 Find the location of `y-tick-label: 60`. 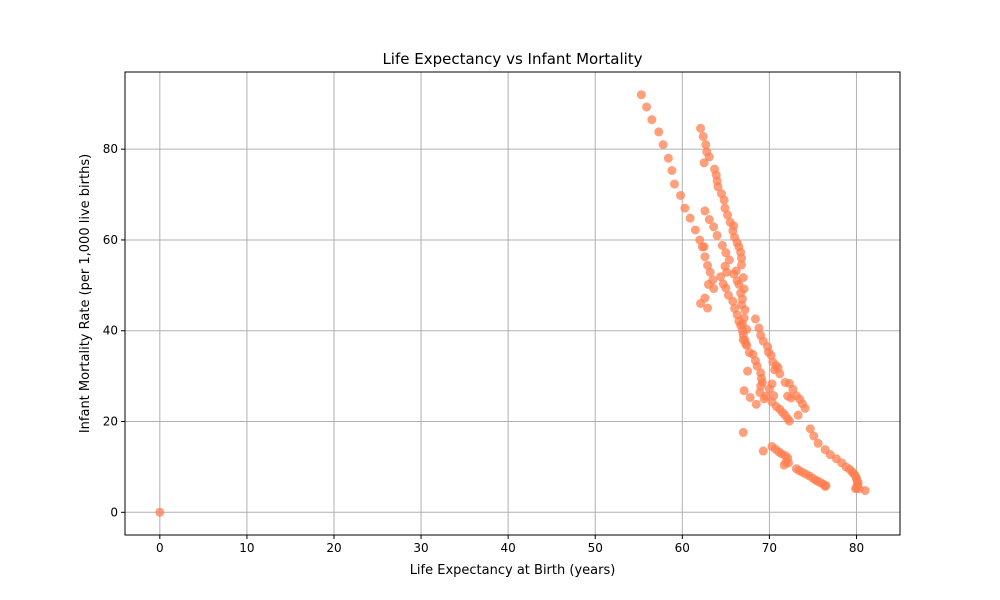

y-tick-label: 60 is located at coordinates (110, 240).